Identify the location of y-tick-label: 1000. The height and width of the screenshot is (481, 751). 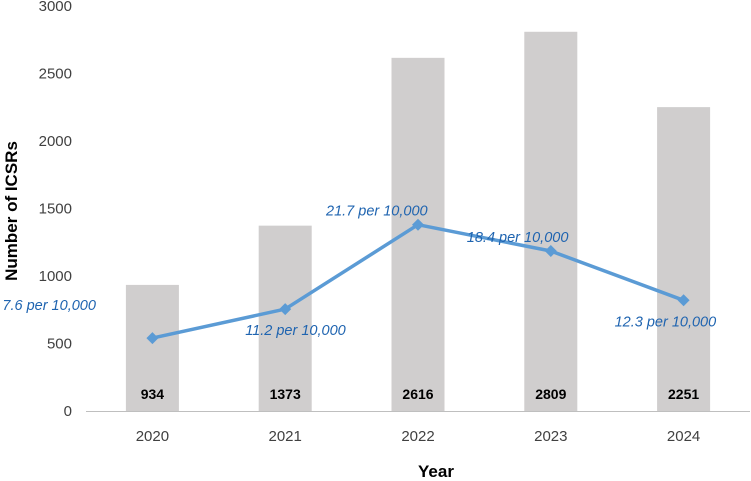
(55, 276).